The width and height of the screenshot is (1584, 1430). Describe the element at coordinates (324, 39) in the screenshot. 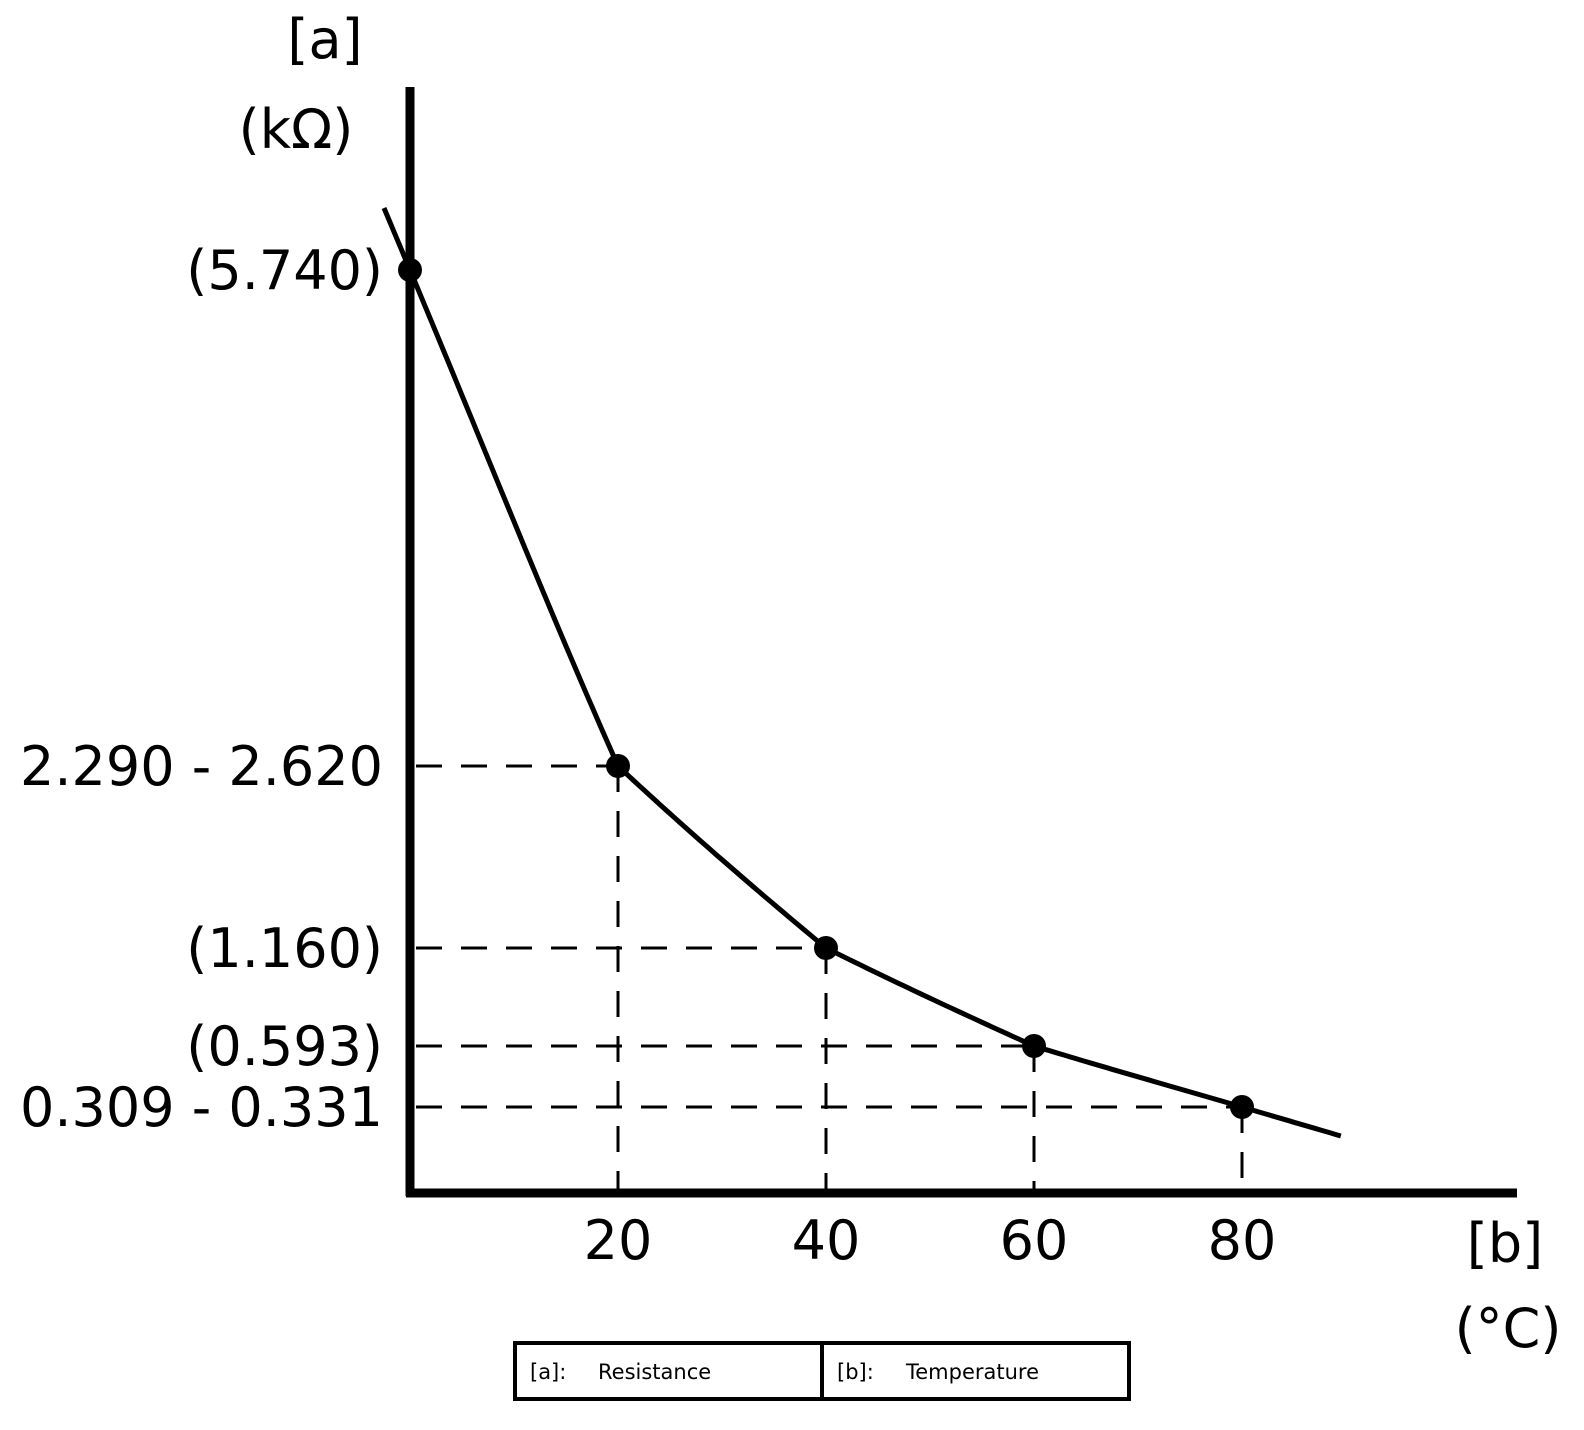

I see `y-axis-label: [a]` at that location.